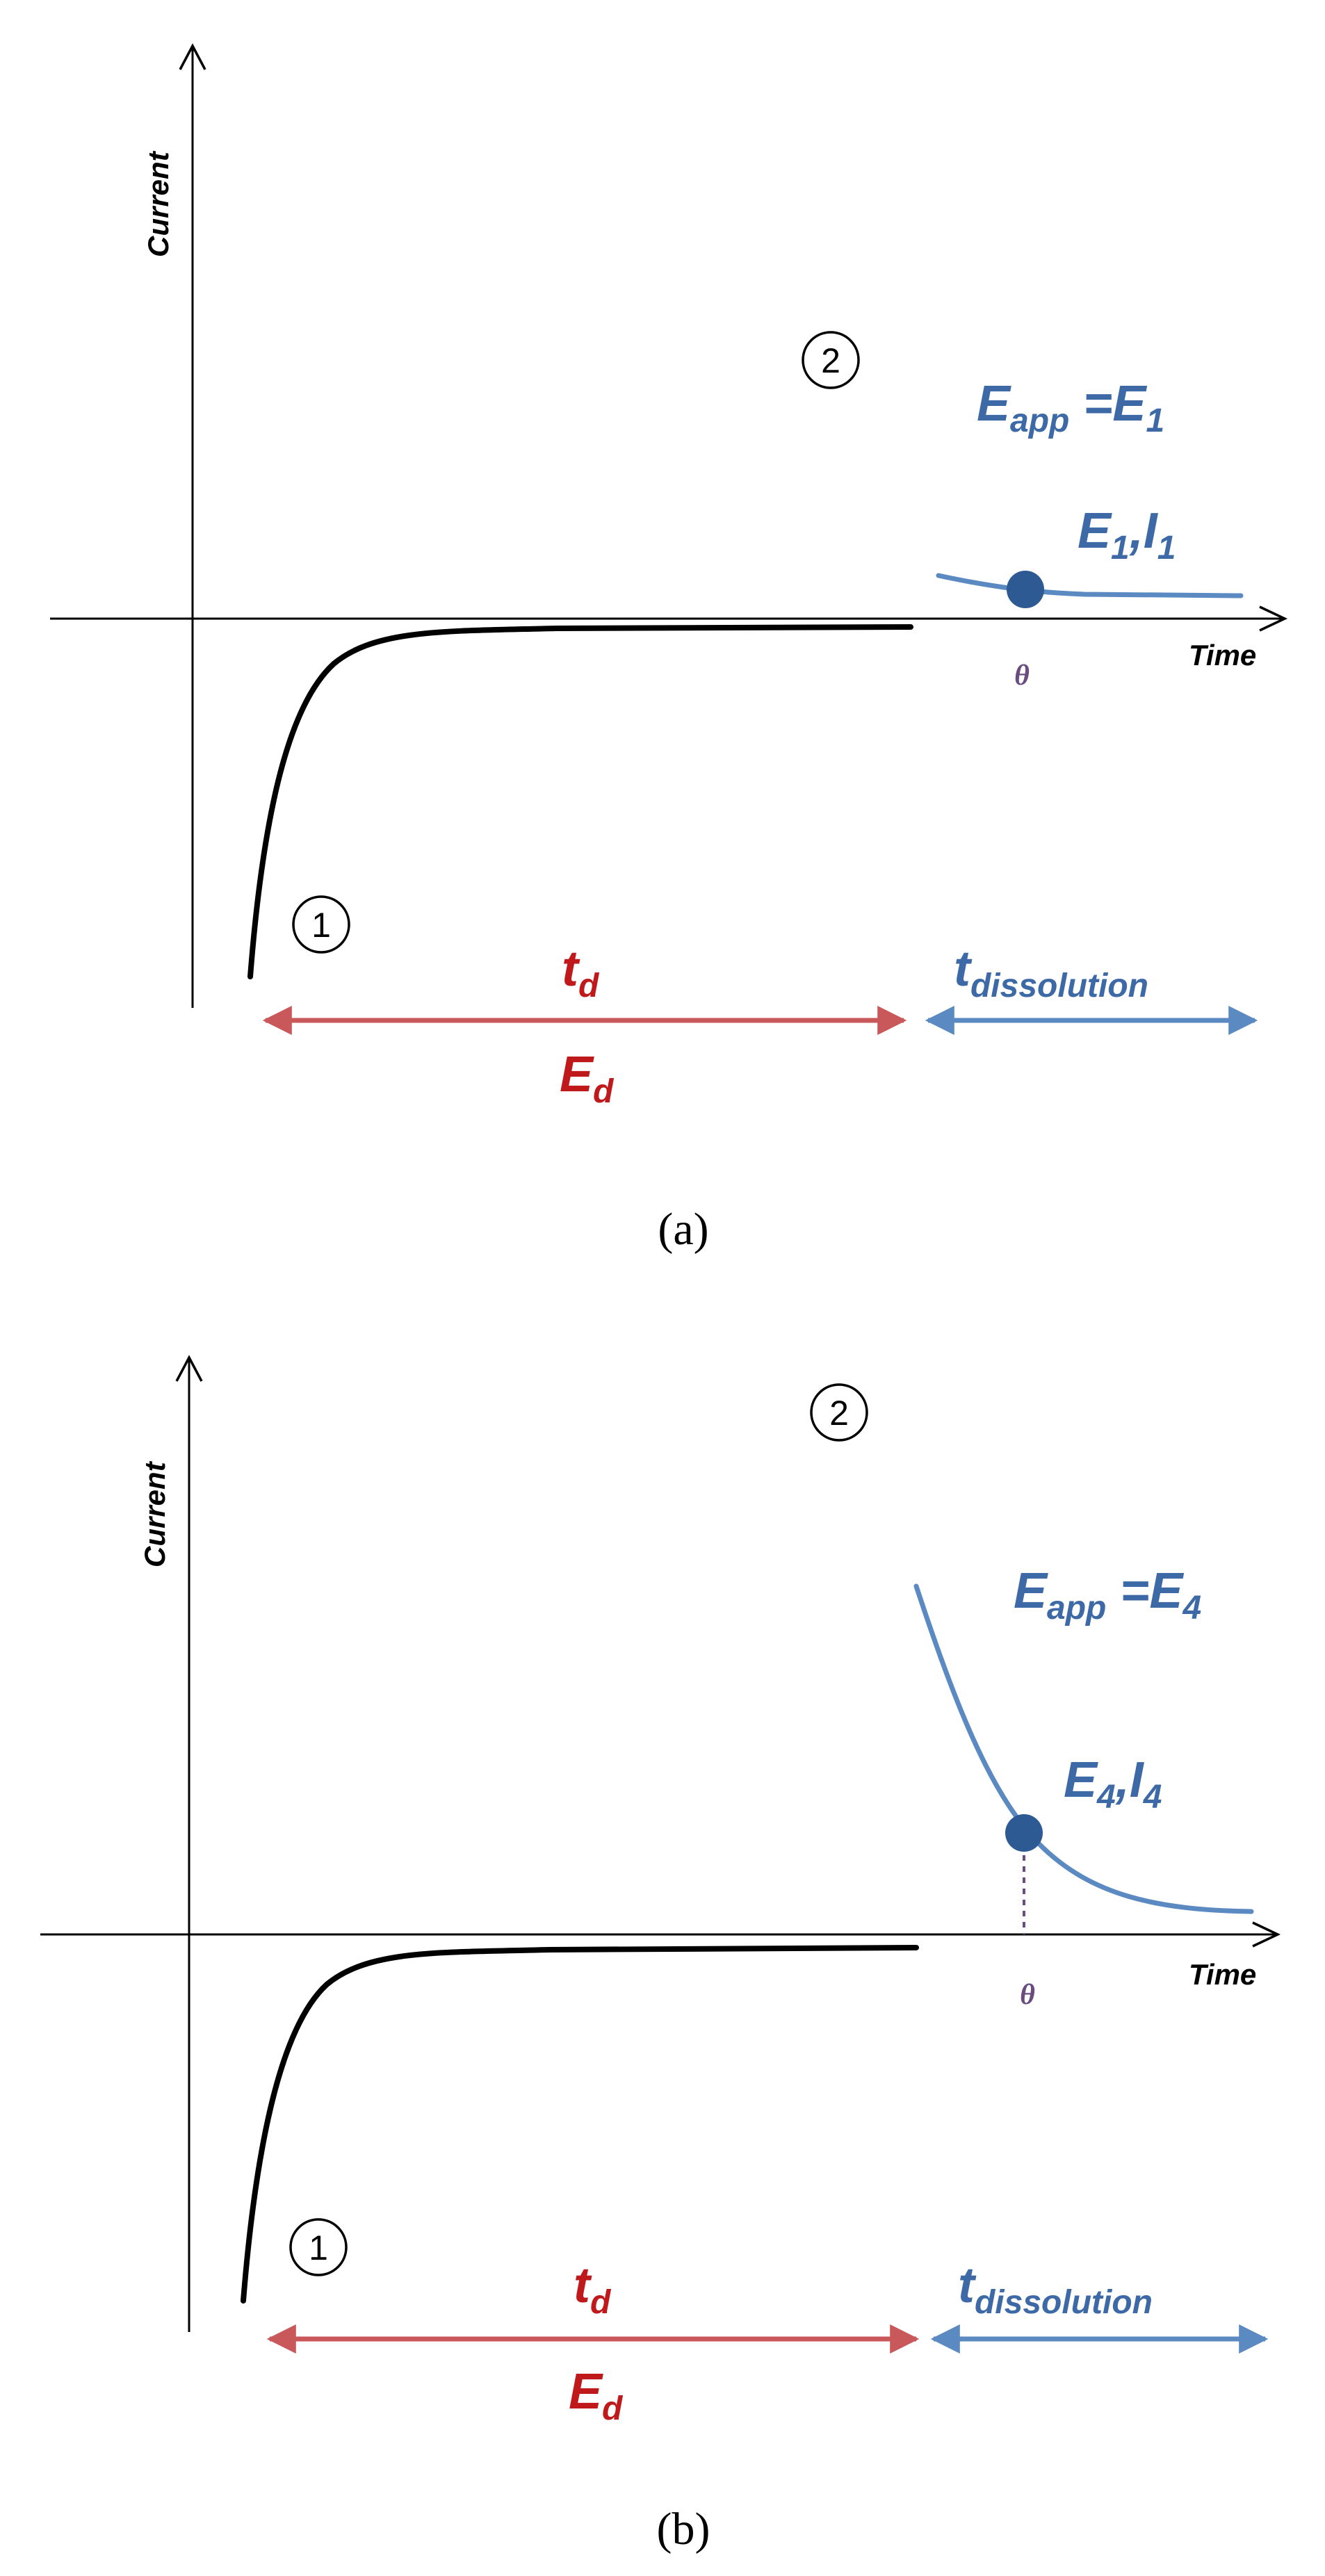  I want to click on point-label: E1,I1, so click(1127, 534).